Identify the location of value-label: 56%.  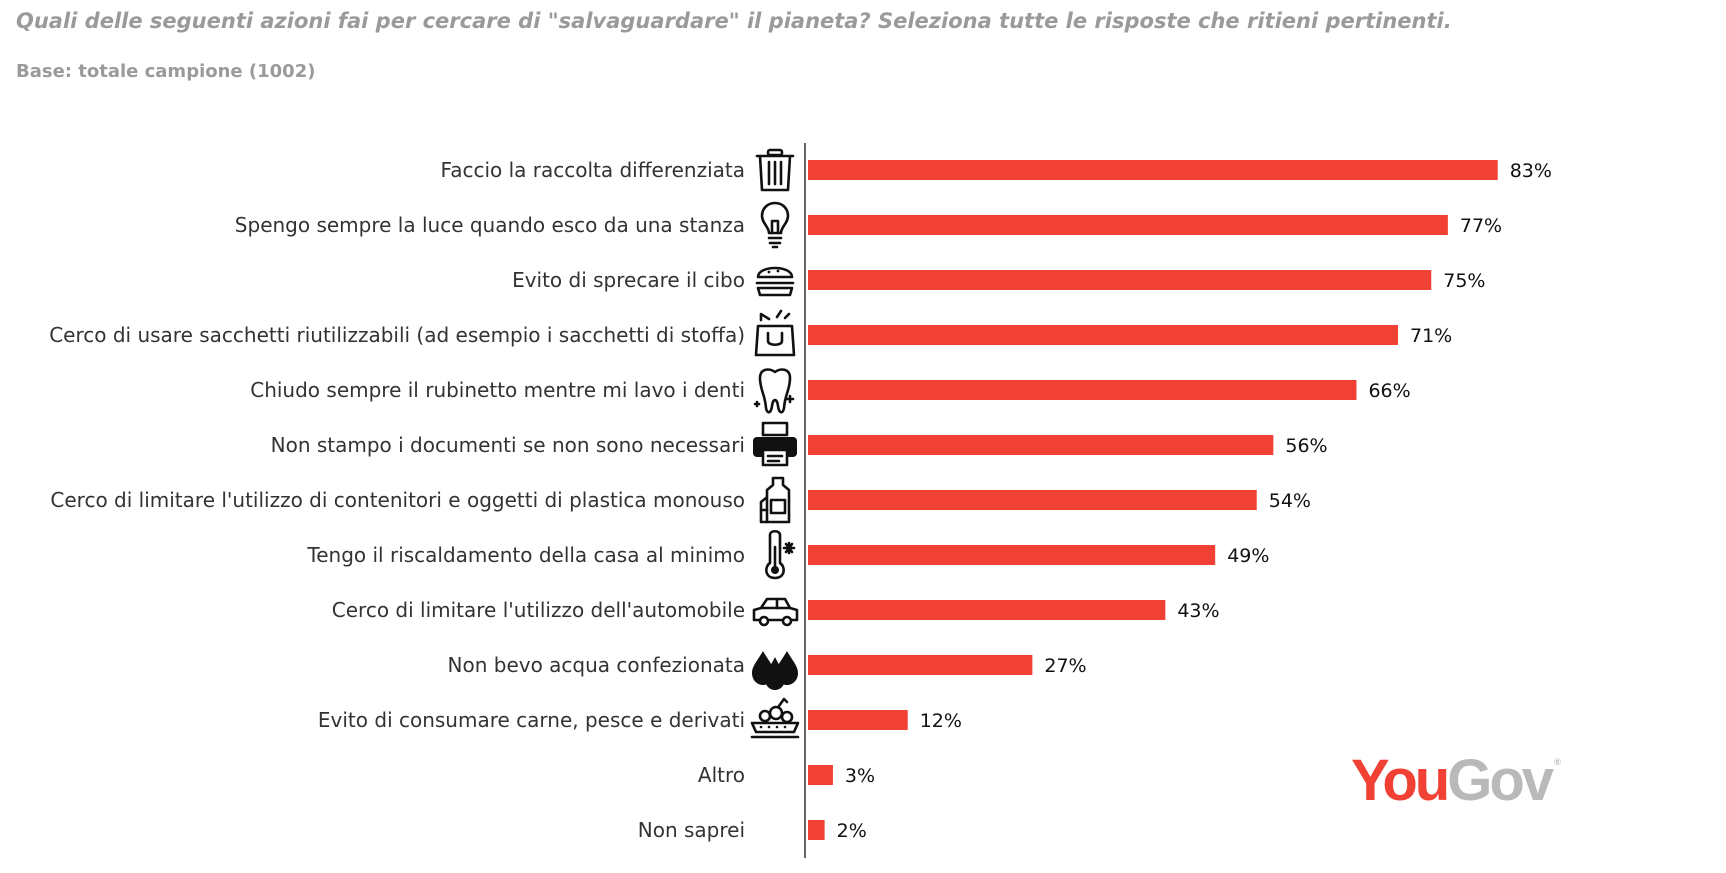
(1306, 446).